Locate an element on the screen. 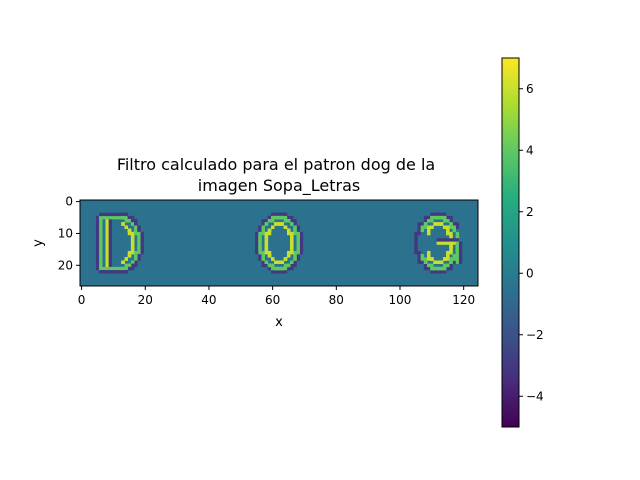  colorbar-tick-label: −4 is located at coordinates (535, 396).